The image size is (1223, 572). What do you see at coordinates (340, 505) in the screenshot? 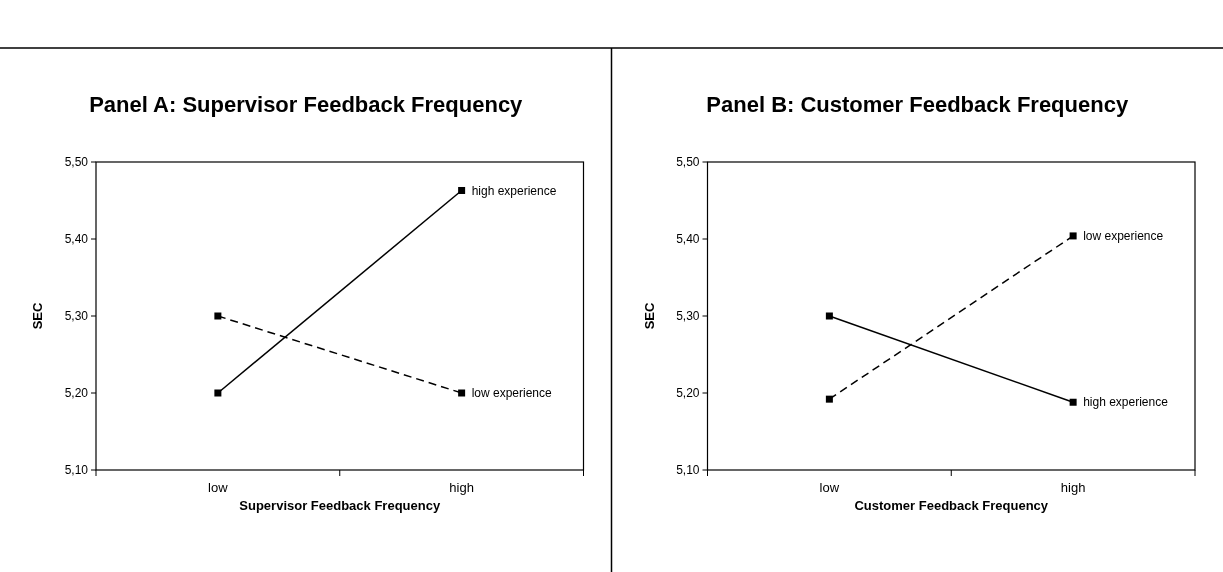
I see `x-axis-title: Supervisor Feedback Frequency` at bounding box center [340, 505].